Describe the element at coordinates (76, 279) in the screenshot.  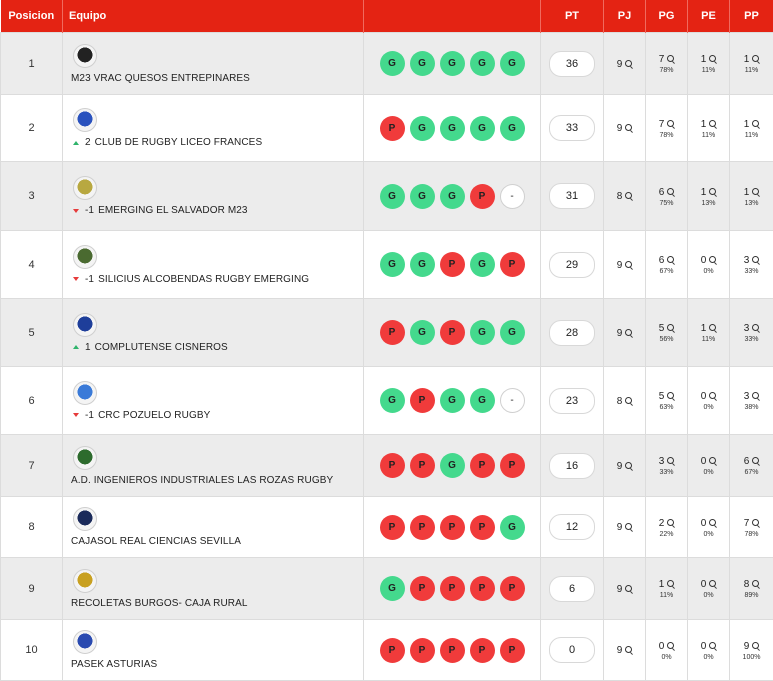
I see `trend-down-icon` at that location.